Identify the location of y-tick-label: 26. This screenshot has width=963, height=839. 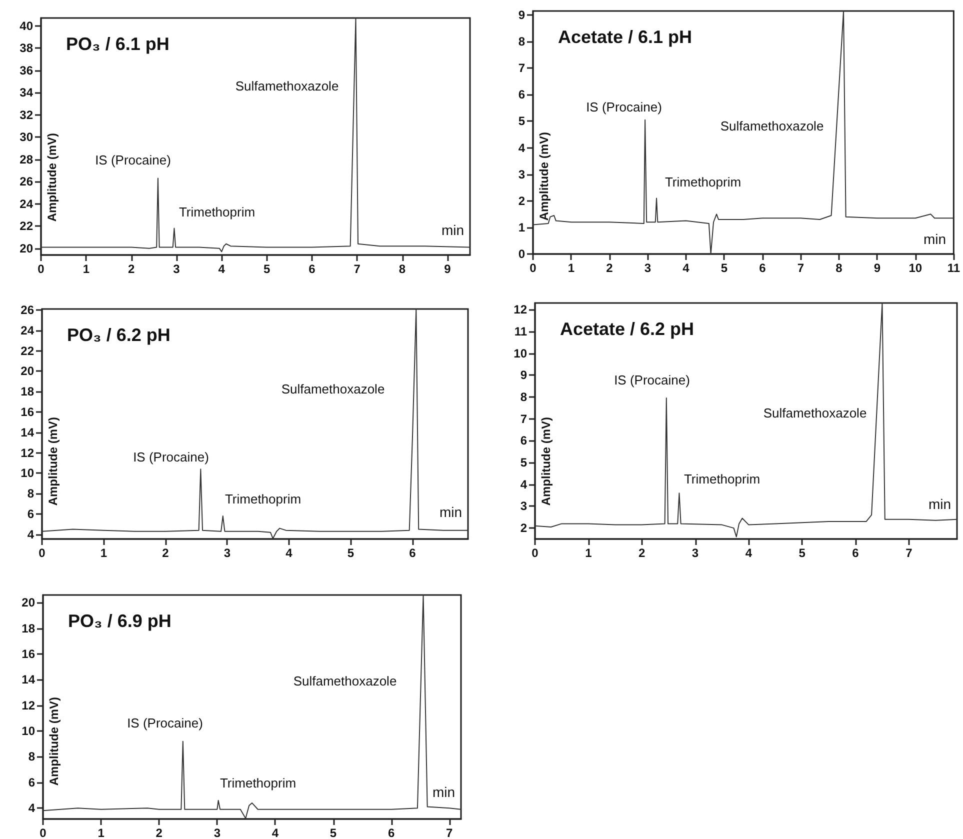
(27, 310).